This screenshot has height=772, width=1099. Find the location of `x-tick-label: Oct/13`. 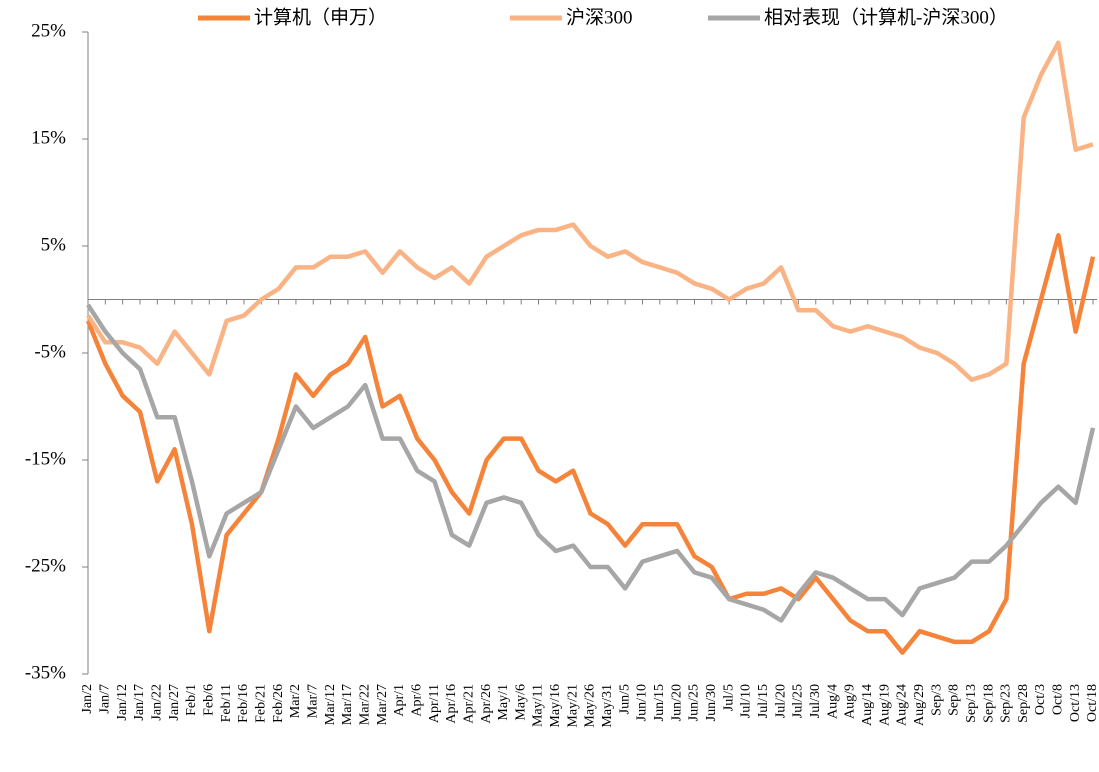

x-tick-label: Oct/13 is located at coordinates (1075, 703).